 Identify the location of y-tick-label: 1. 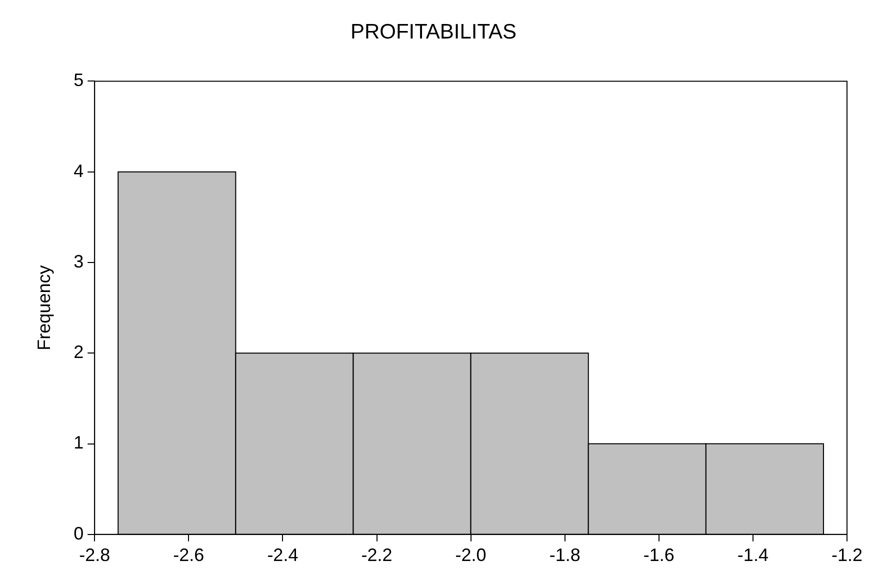
(79, 442).